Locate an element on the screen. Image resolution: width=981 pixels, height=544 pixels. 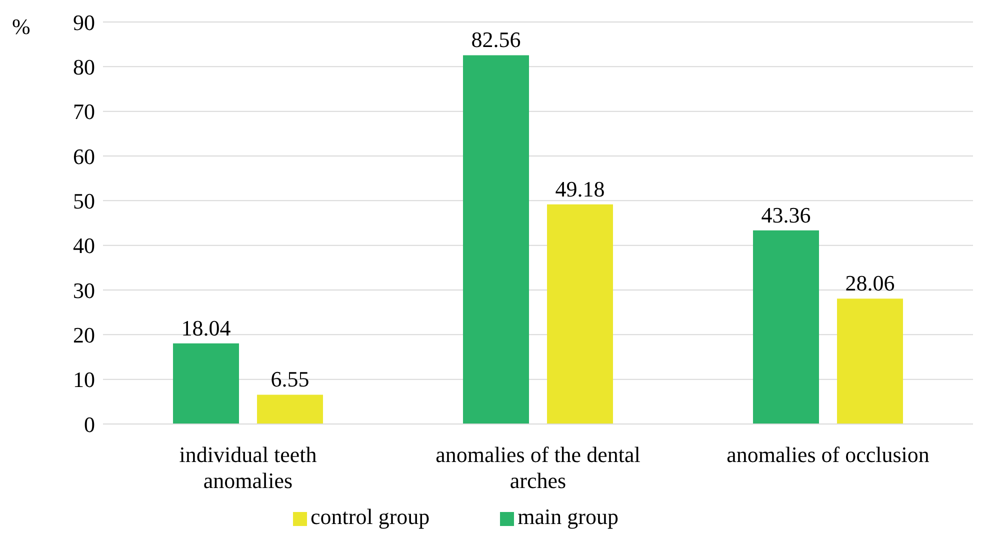
data-label: 49.18 is located at coordinates (580, 189).